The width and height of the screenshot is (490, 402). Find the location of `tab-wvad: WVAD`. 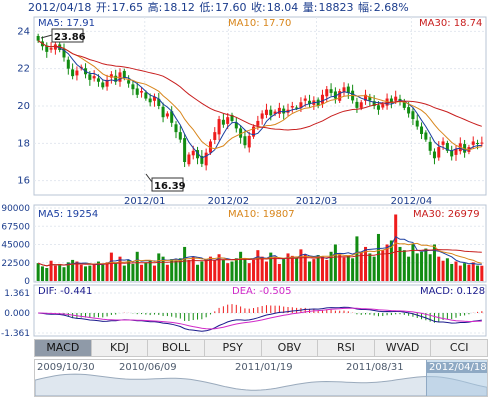

tab-wvad: WVAD is located at coordinates (403, 348).